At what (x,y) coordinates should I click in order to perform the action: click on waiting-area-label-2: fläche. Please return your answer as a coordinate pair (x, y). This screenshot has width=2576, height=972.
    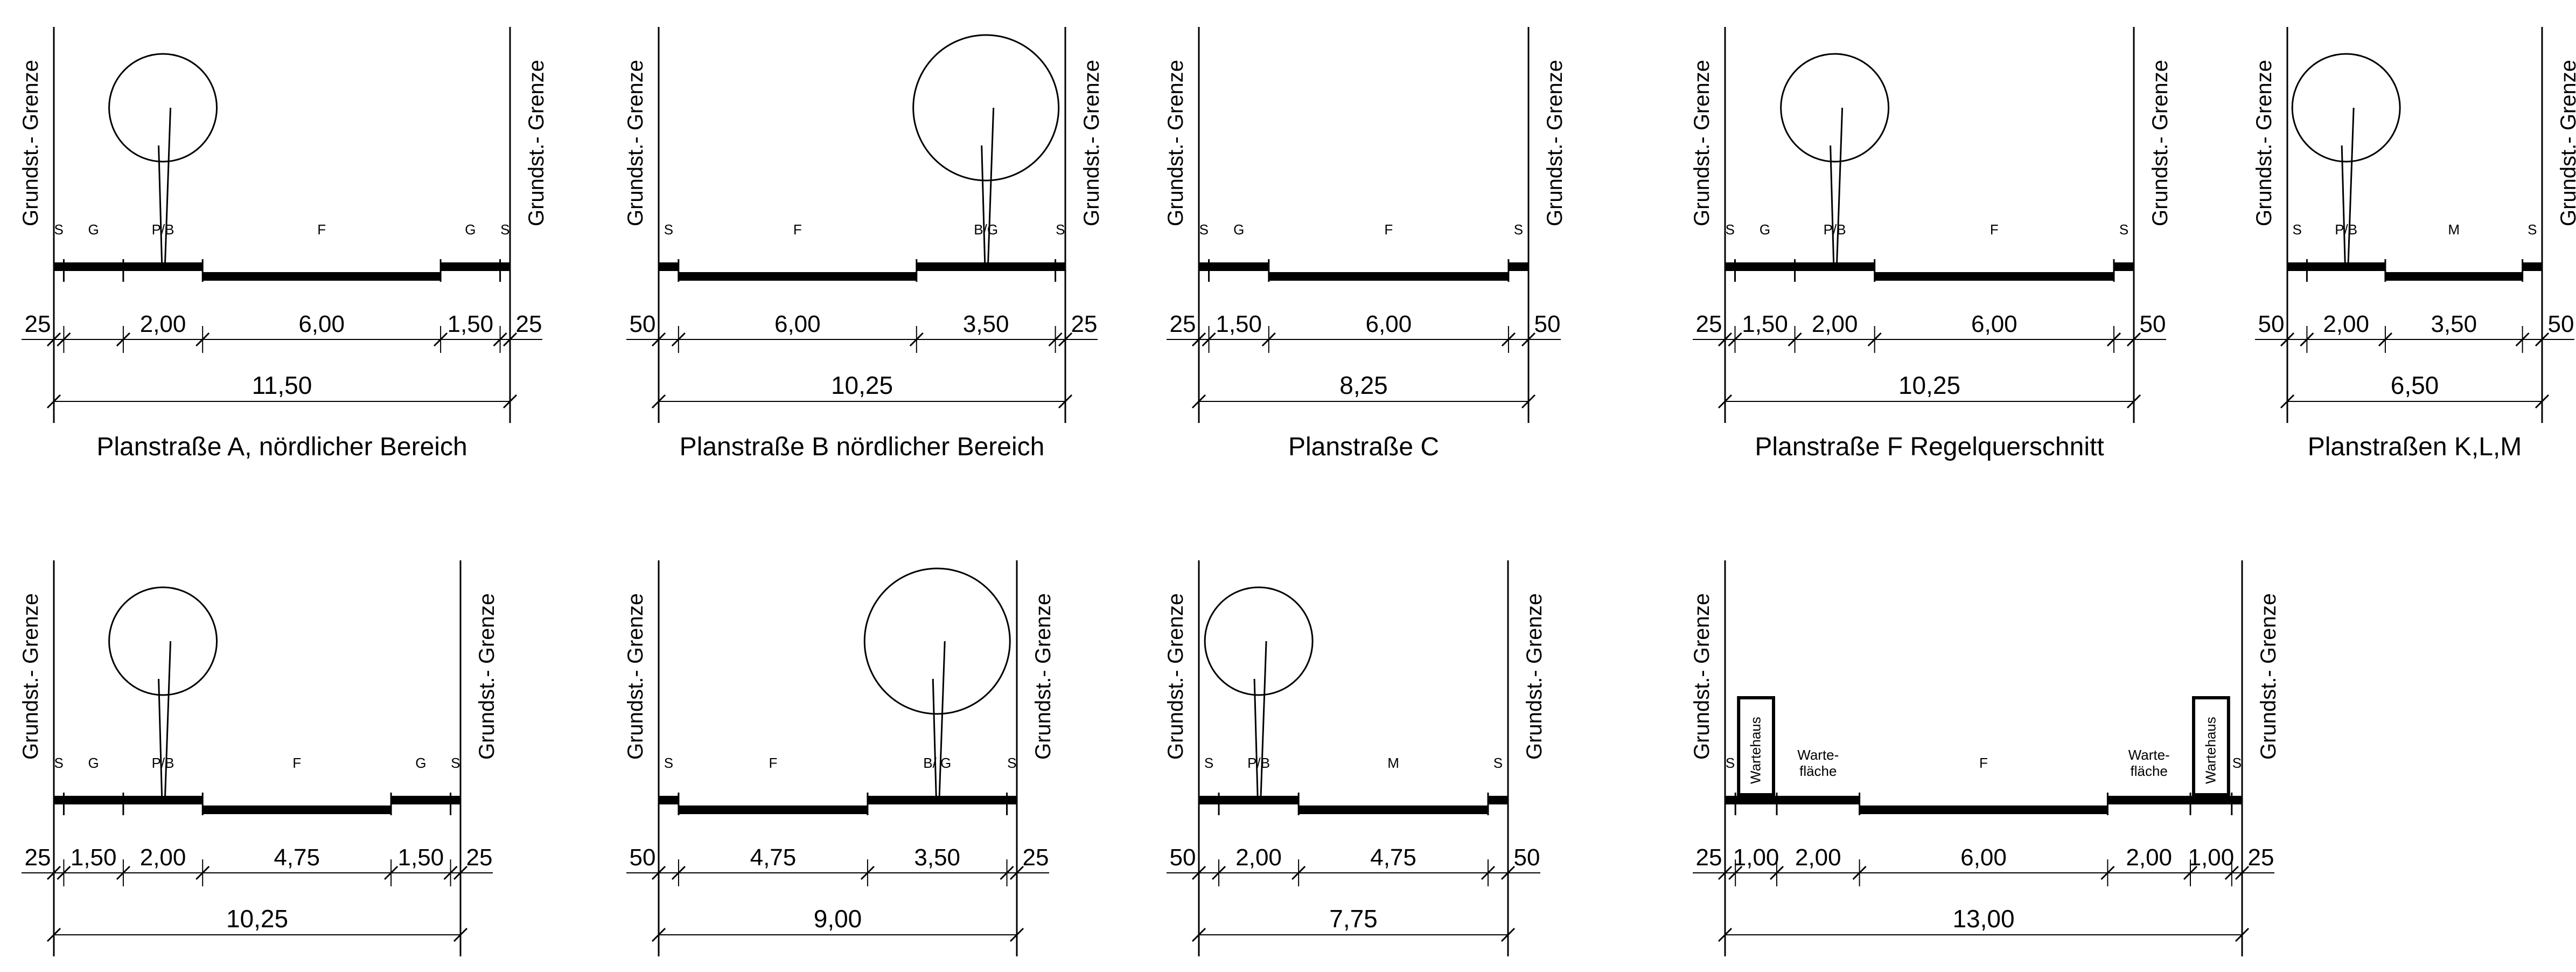
    Looking at the image, I should click on (2149, 771).